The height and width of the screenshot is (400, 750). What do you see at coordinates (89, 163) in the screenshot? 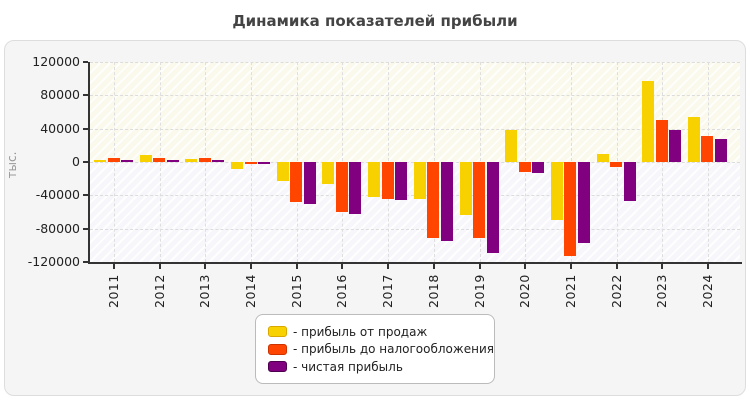
I see `y-axis-line` at bounding box center [89, 163].